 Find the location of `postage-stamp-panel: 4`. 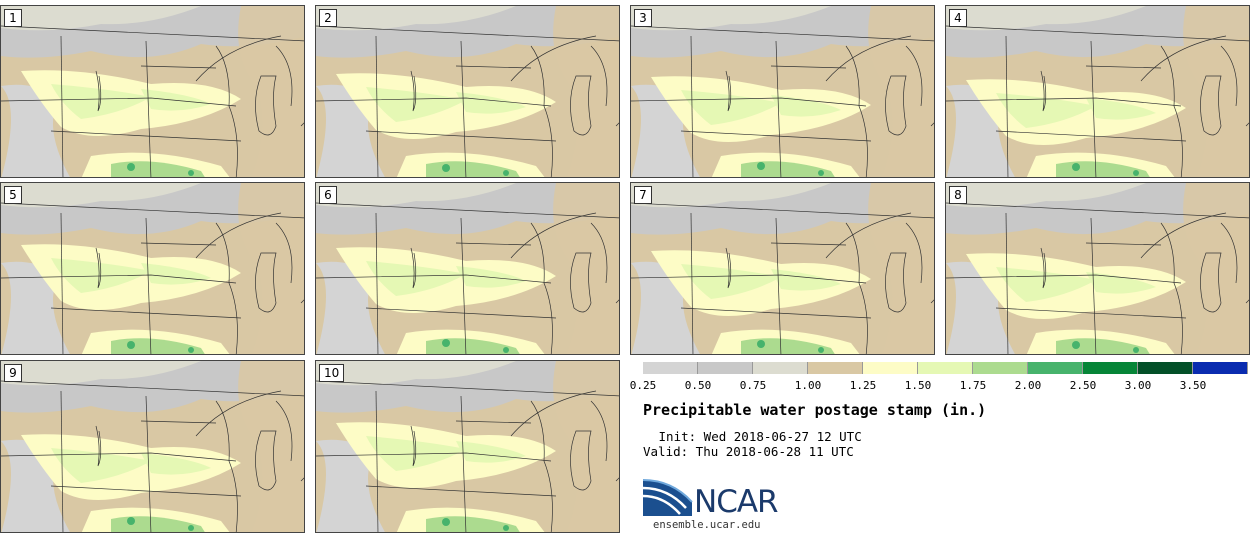

postage-stamp-panel: 4 is located at coordinates (1097, 91).